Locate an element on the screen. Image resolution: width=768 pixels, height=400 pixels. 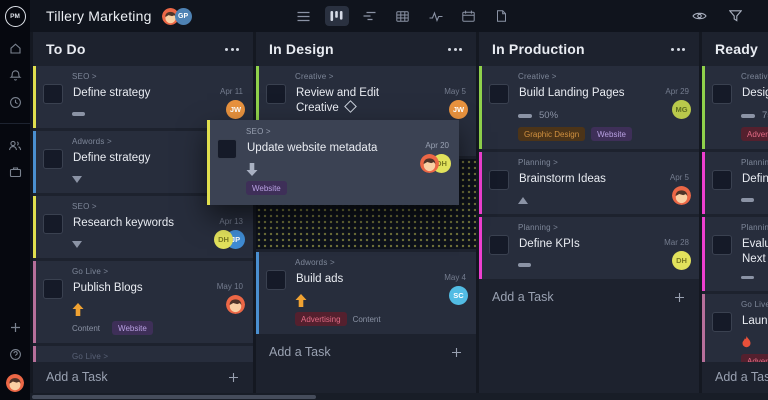
task-title: Define KPIs is located at coordinates (549, 244).